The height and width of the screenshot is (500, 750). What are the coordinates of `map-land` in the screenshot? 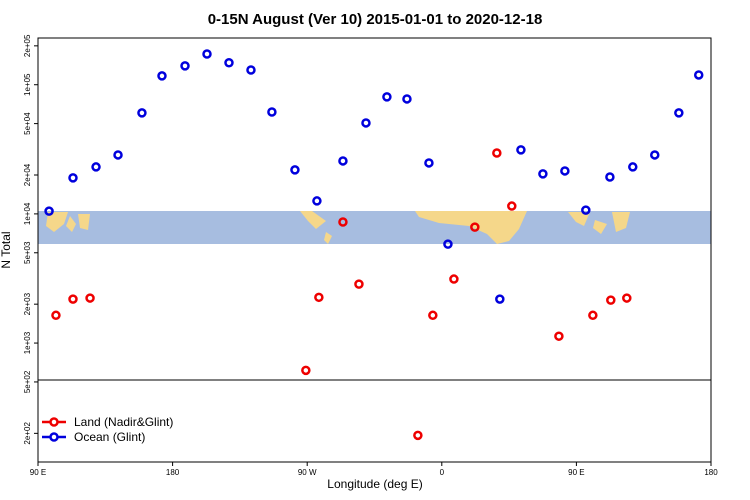 It's located at (338, 227).